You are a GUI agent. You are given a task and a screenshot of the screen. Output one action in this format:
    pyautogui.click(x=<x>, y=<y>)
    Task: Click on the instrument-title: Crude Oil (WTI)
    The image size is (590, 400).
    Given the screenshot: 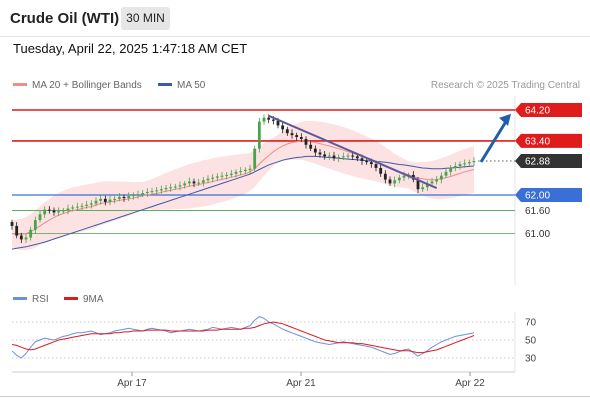 What is the action you would take?
    pyautogui.click(x=65, y=18)
    